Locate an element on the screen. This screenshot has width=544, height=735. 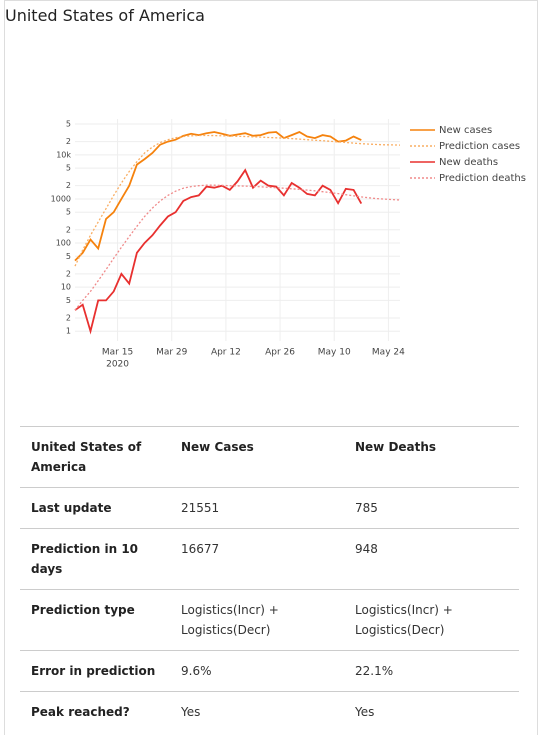
table-row: Prediction in 10 days 16677 948 is located at coordinates (269, 559).